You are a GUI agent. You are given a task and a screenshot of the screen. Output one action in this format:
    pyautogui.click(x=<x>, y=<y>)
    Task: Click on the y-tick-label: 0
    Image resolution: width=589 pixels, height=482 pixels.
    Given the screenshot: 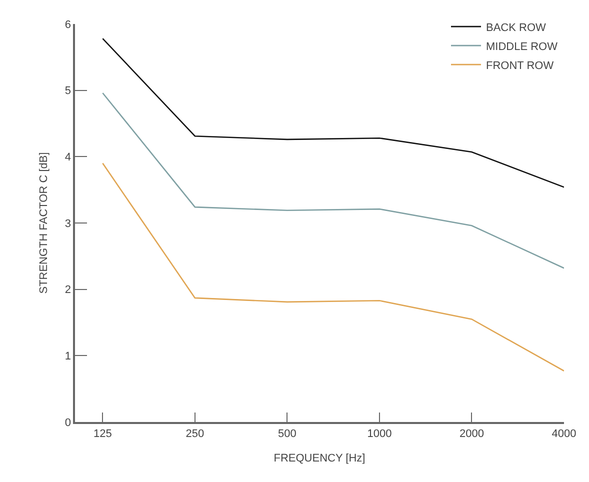 What is the action you would take?
    pyautogui.click(x=68, y=422)
    